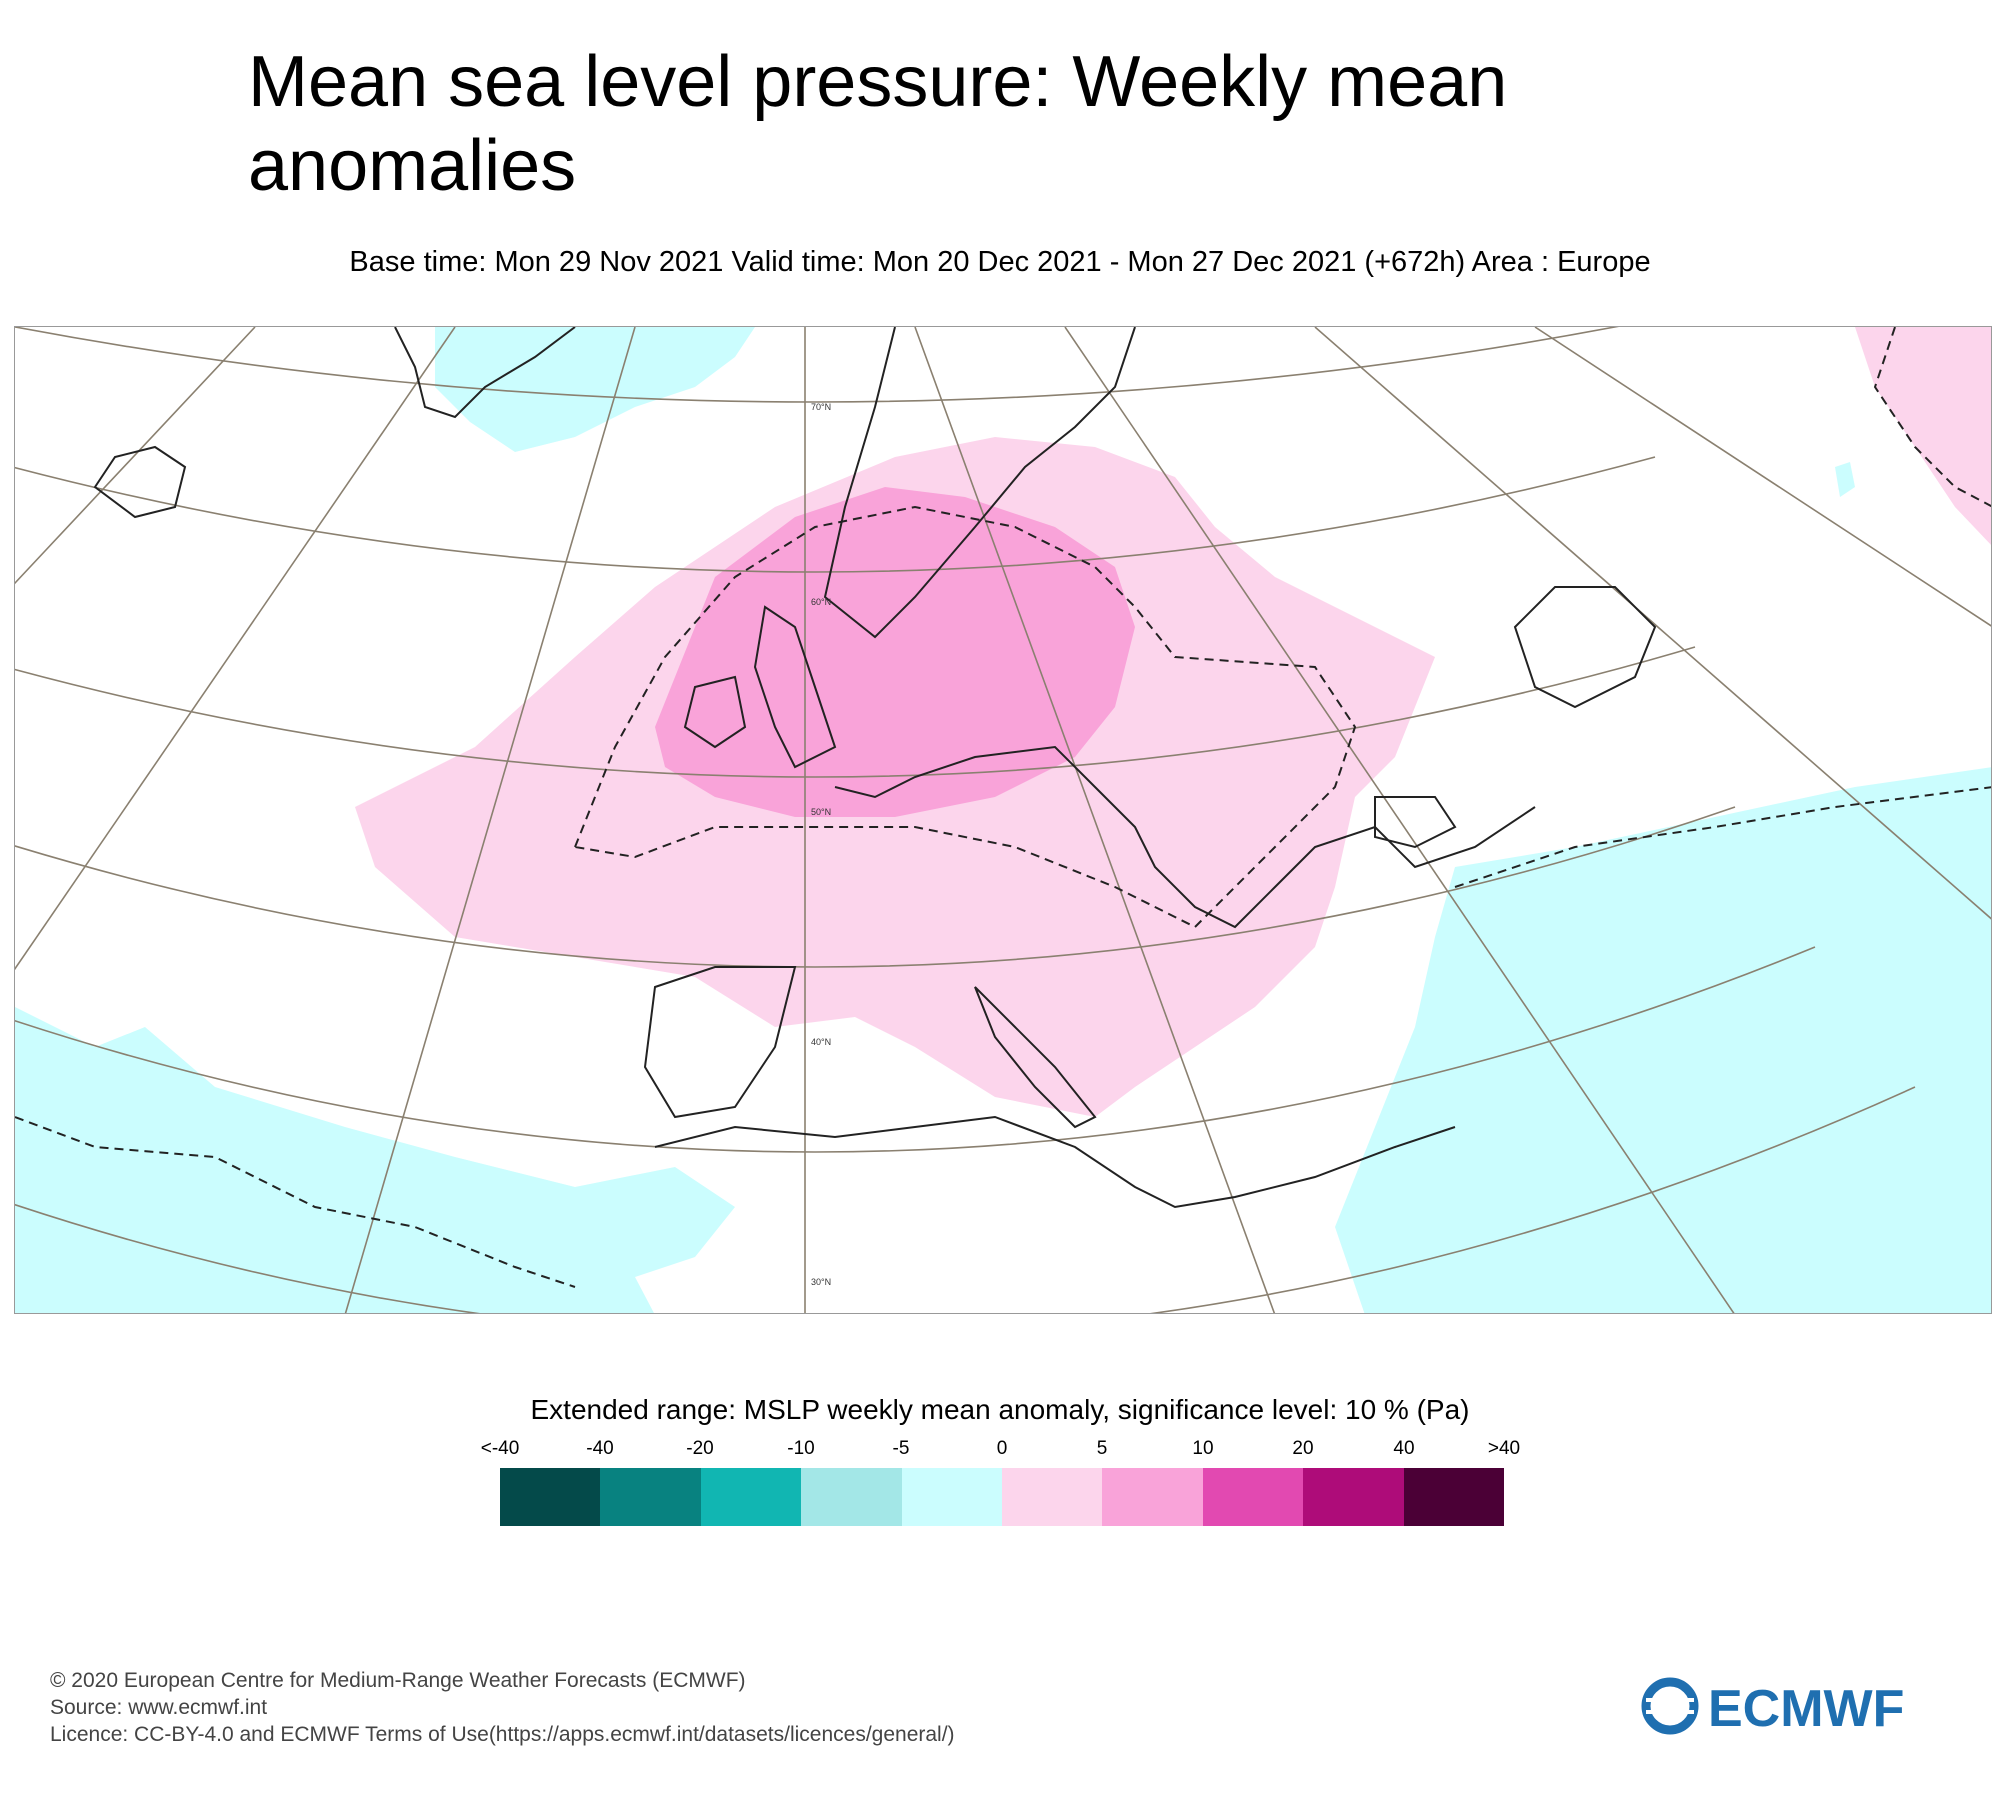 The height and width of the screenshot is (1800, 2000). I want to click on tick-label: 10, so click(1203, 1448).